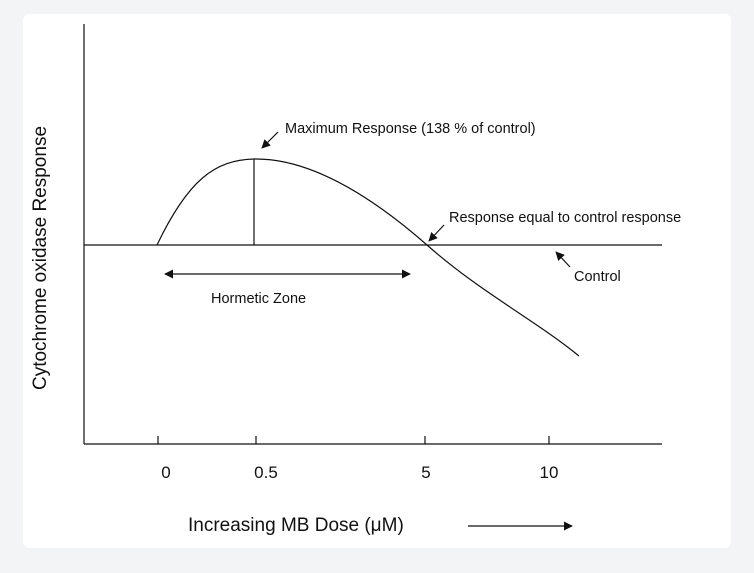 This screenshot has height=573, width=754. What do you see at coordinates (425, 472) in the screenshot?
I see `x-tick-label: 5` at bounding box center [425, 472].